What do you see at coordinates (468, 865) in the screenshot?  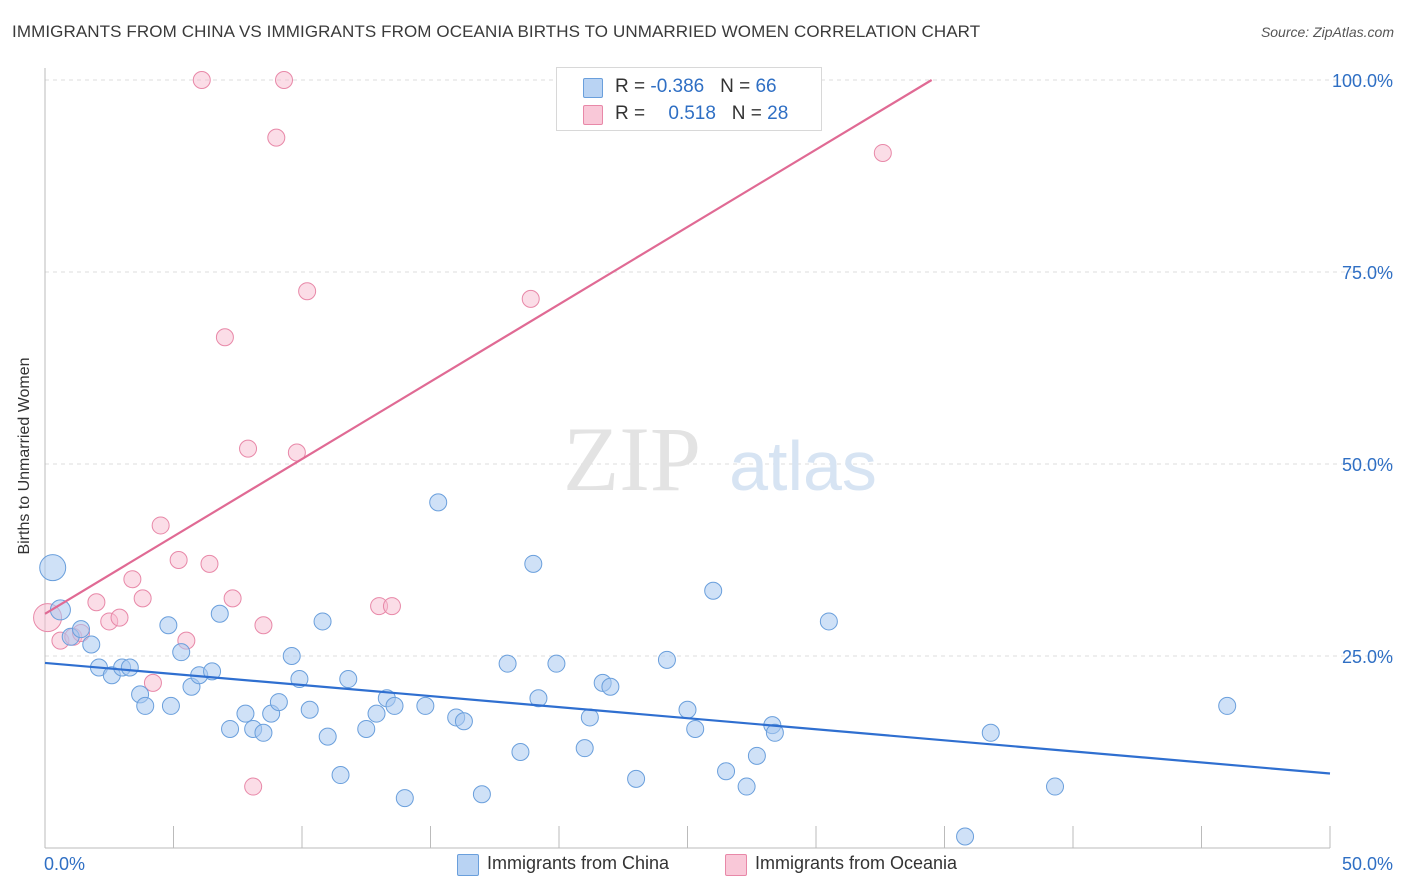 I see `china-legend-swatch` at bounding box center [468, 865].